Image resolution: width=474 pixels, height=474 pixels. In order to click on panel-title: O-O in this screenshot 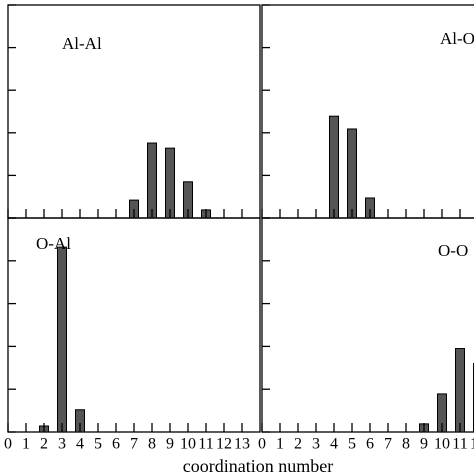, I will do `click(453, 250)`.